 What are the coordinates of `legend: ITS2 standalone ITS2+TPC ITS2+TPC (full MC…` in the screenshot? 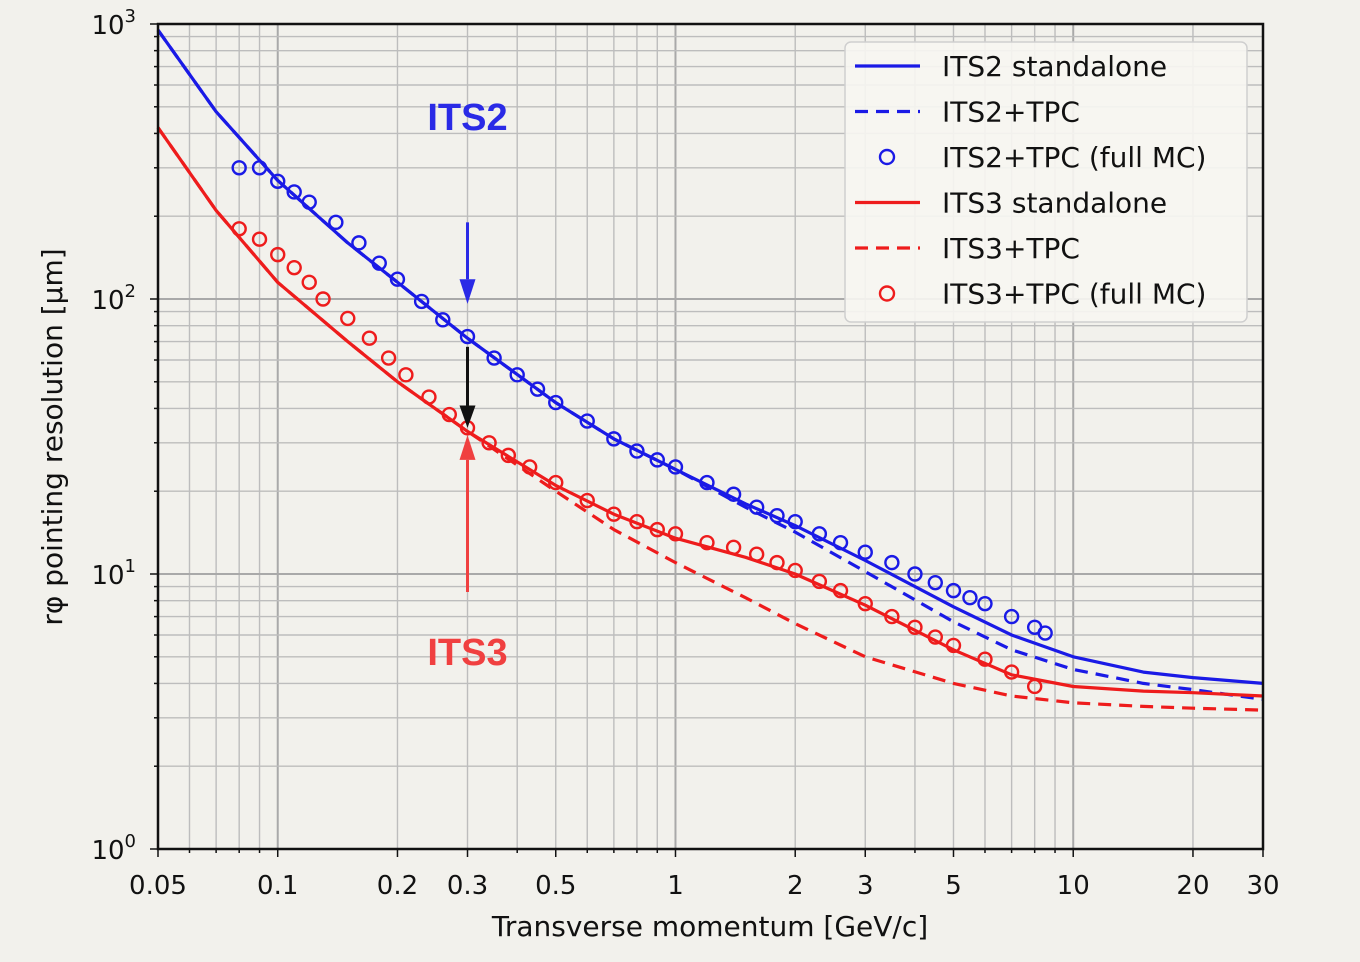 It's located at (1046, 182).